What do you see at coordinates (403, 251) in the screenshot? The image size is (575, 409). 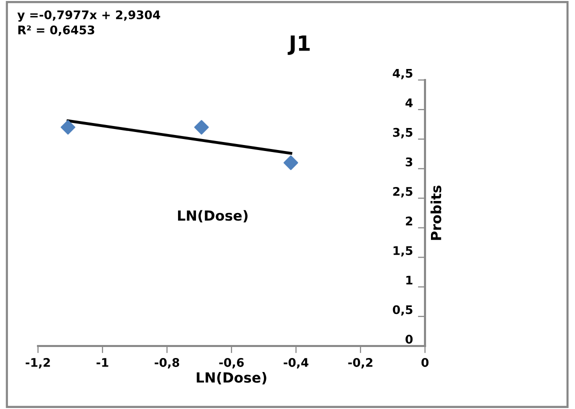 I see `y-tick-label: 1,5` at bounding box center [403, 251].